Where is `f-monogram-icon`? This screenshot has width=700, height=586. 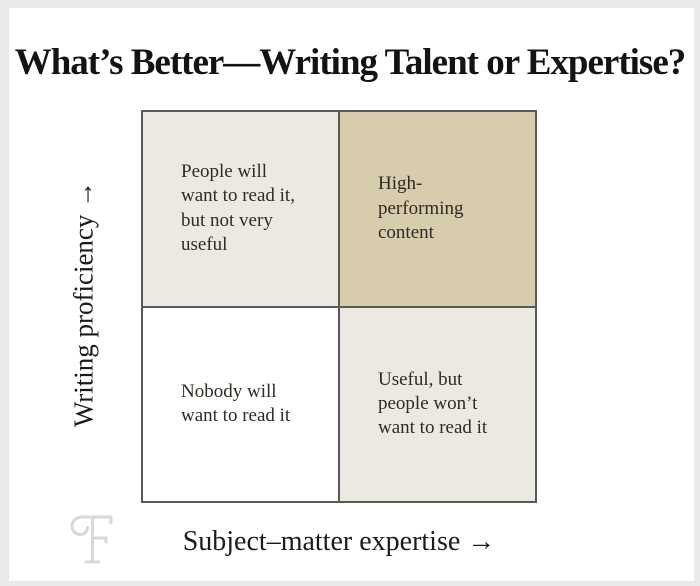
f-monogram-icon is located at coordinates (91, 539).